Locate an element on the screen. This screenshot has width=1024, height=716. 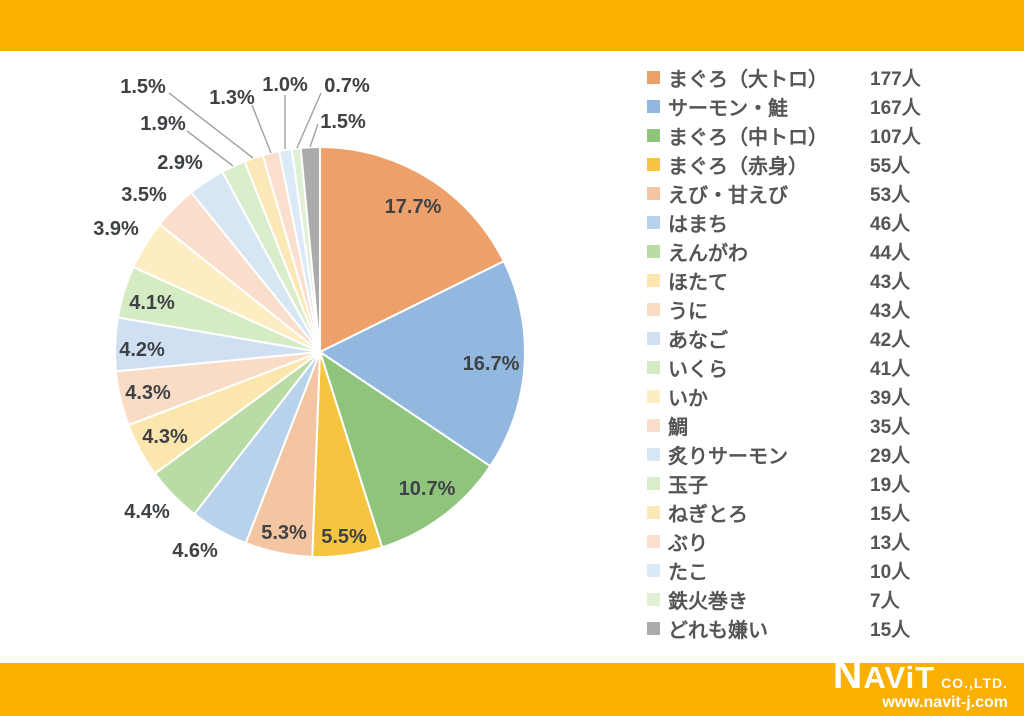
legend-label: あなご is located at coordinates (698, 341).